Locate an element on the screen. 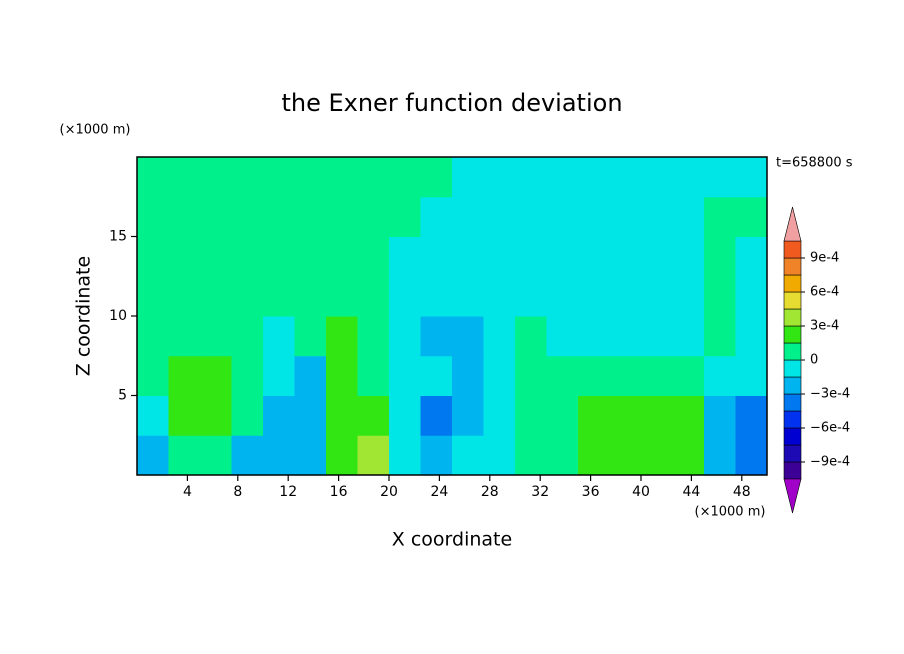 The image size is (904, 654). colorbar-label: 6e-4 is located at coordinates (824, 292).